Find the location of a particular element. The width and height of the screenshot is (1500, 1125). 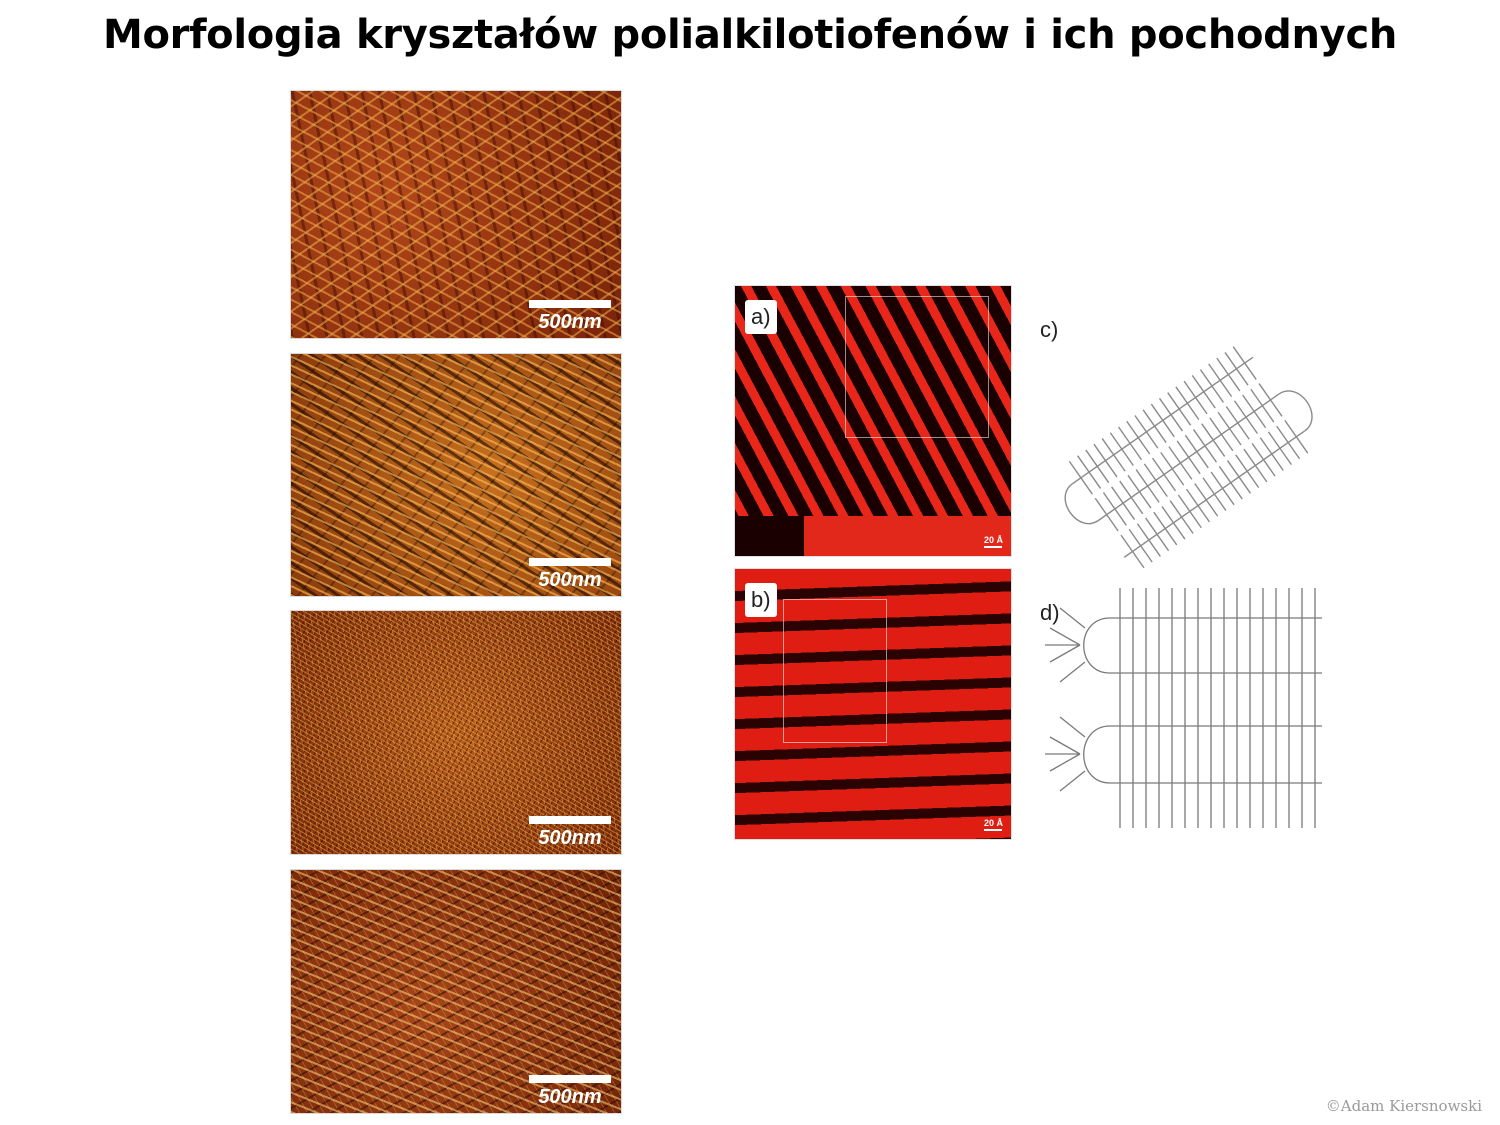

lamellar-structure-c is located at coordinates (1188, 457).